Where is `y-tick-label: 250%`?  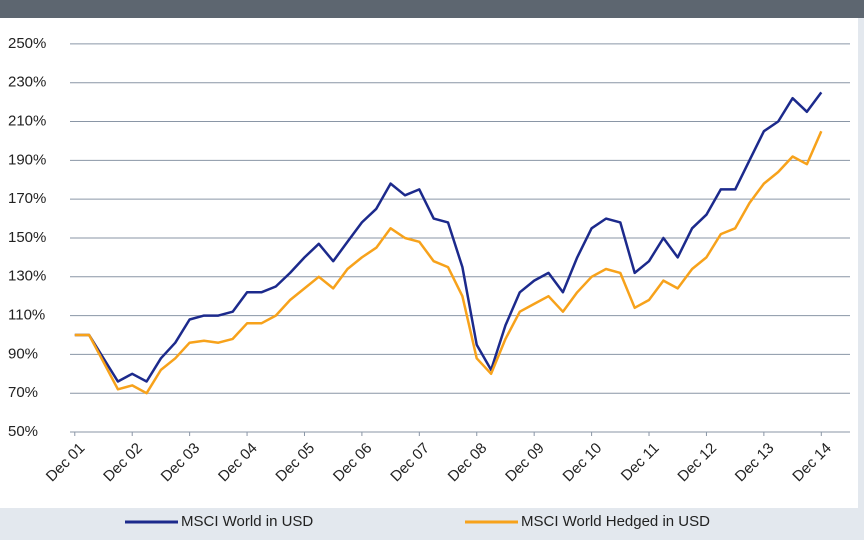
y-tick-label: 250% is located at coordinates (27, 43).